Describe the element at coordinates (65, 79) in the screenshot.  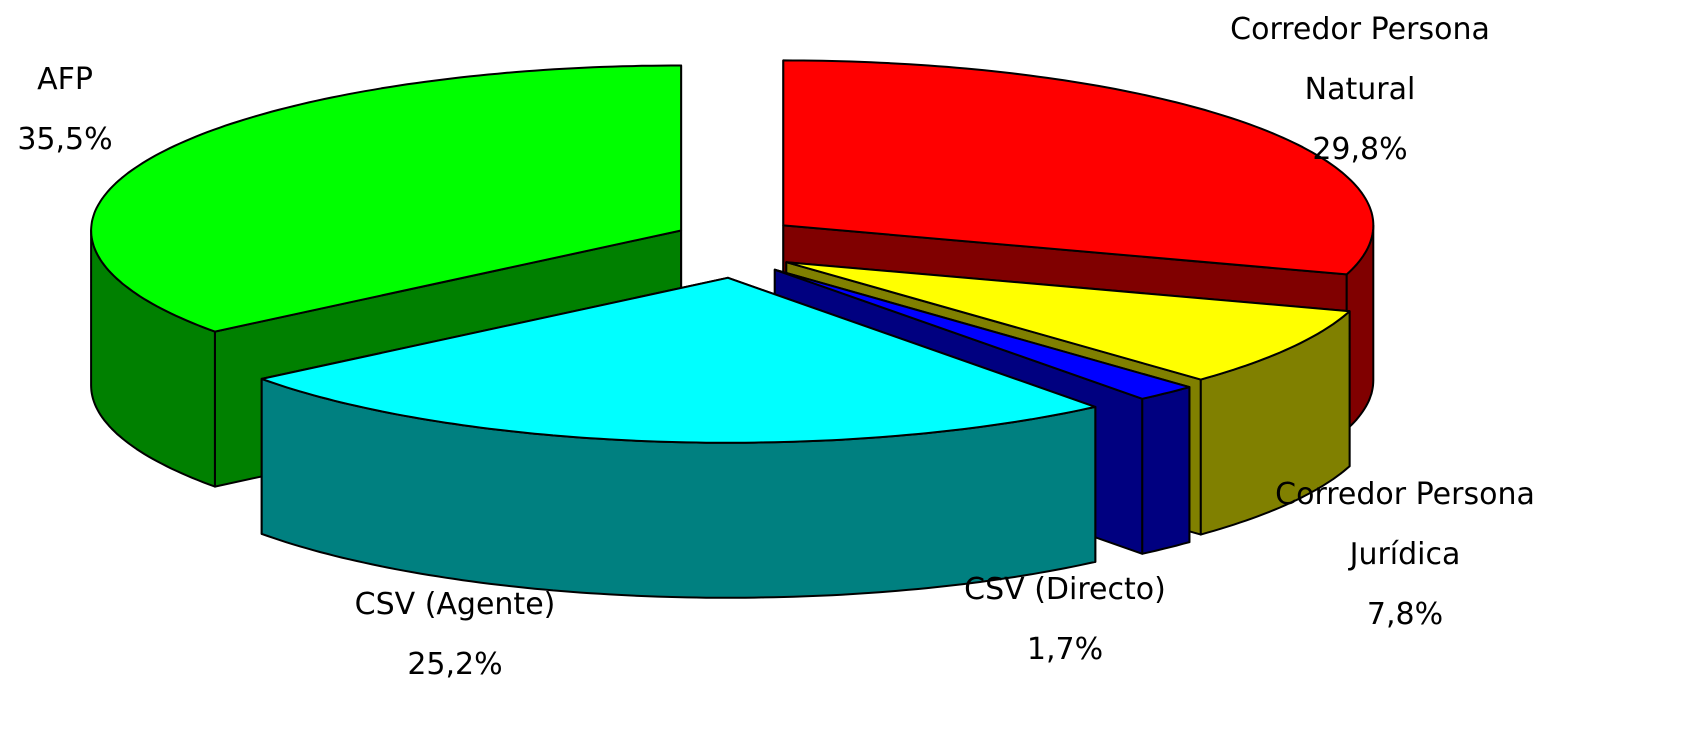
I see `category-label: AFP` at that location.